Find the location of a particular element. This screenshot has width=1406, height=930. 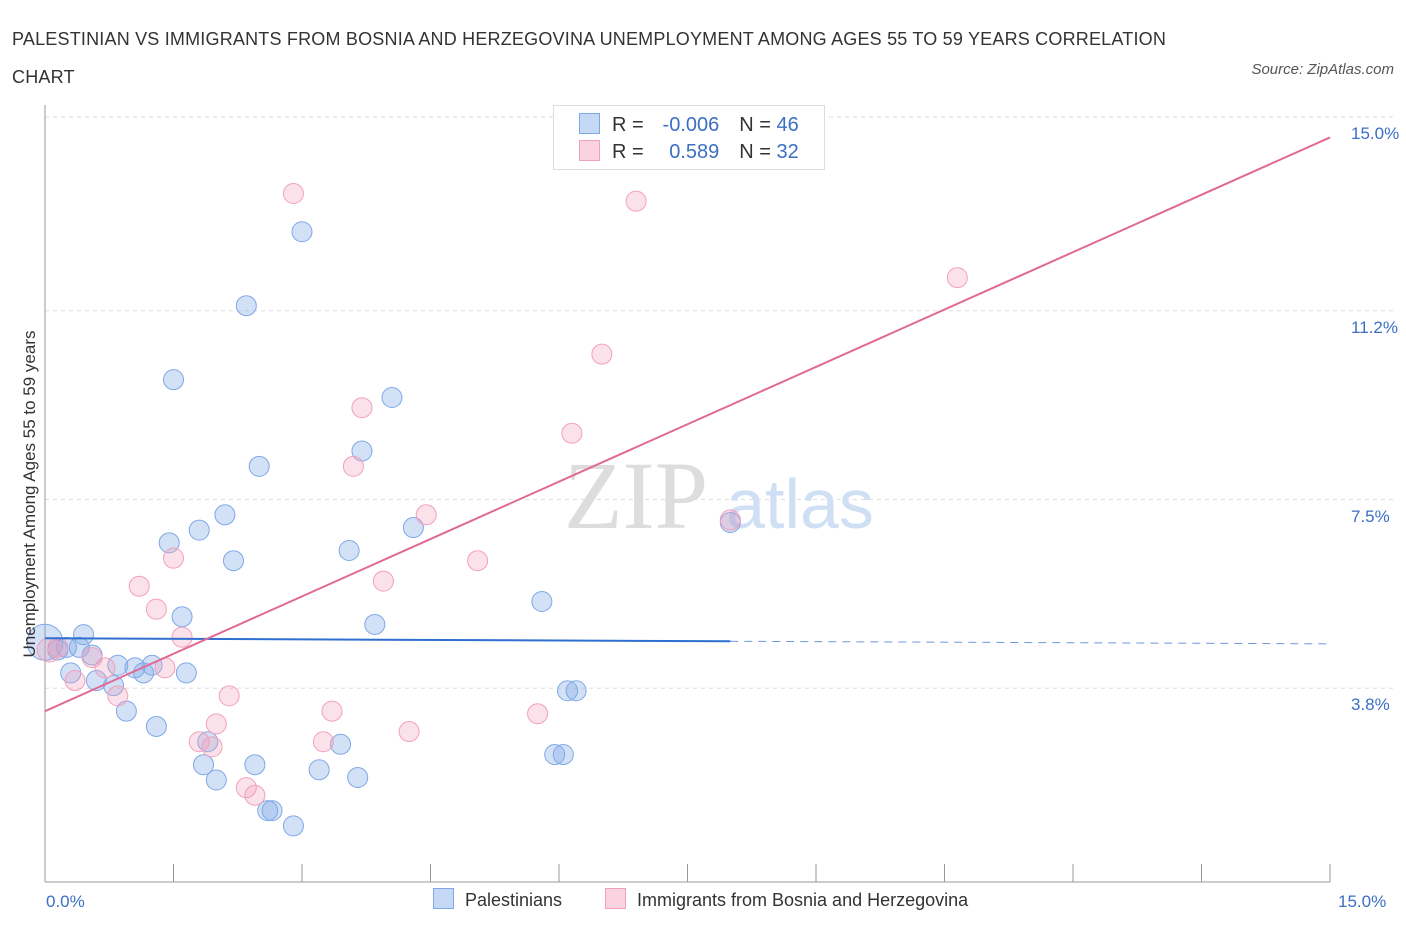

legend-item-palestinians: Palestinians is located at coordinates (497, 902).